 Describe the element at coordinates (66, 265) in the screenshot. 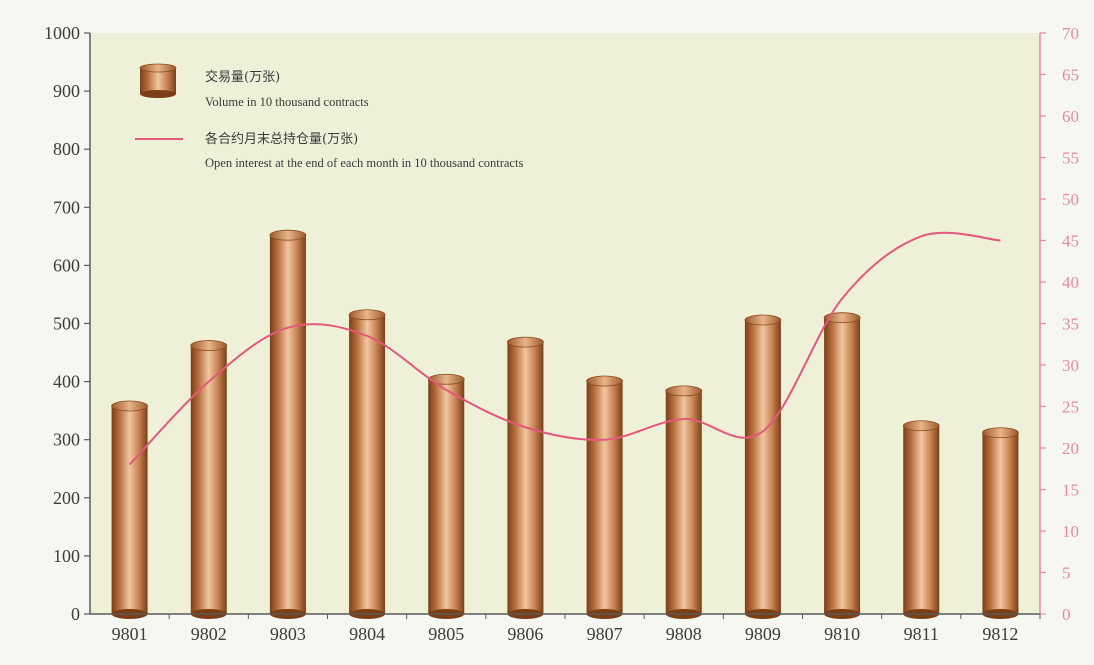

I see `left-tick-label: 600` at that location.